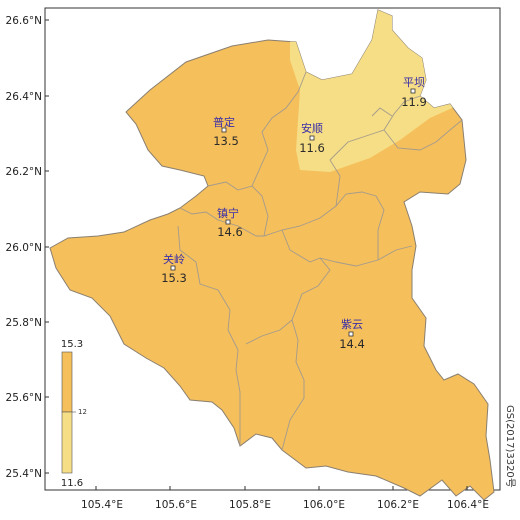 This screenshot has width=520, height=520. What do you see at coordinates (72, 483) in the screenshot?
I see `legend-min: 11.6` at bounding box center [72, 483].